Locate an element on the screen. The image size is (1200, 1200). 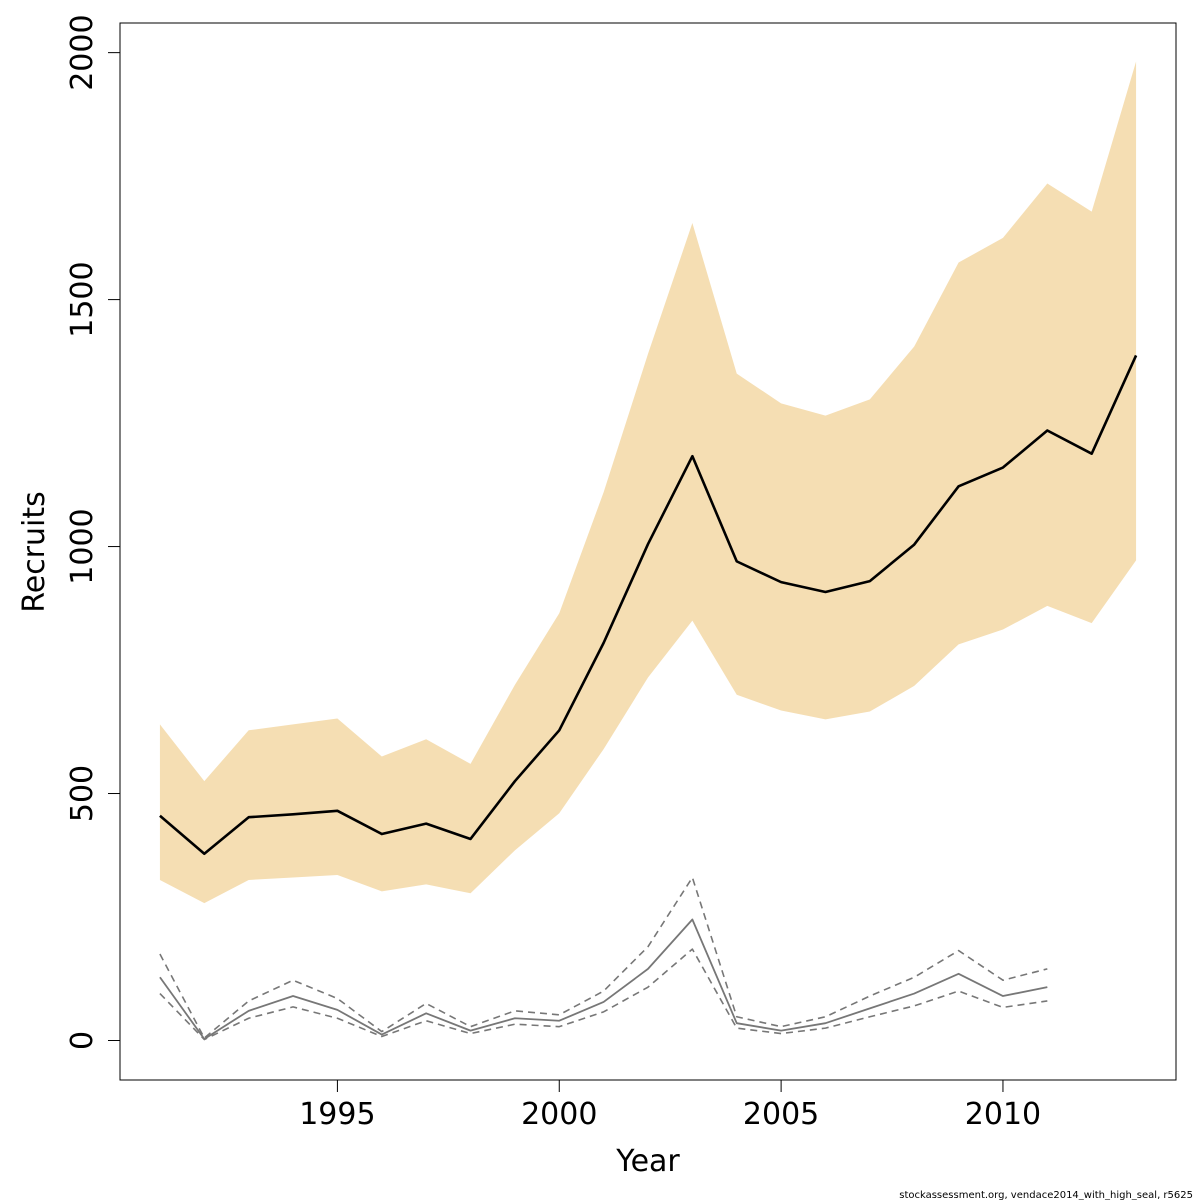
x-tick-label: 2010 is located at coordinates (1003, 1114).